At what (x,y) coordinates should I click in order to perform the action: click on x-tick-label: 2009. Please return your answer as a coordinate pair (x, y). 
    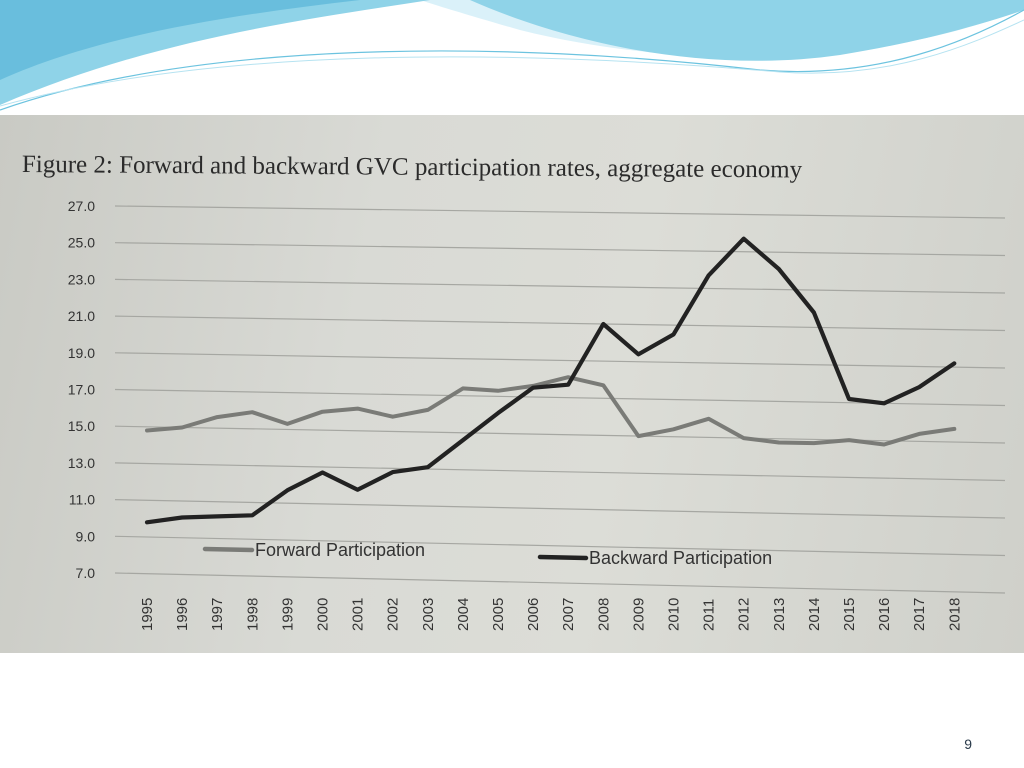
    Looking at the image, I should click on (638, 614).